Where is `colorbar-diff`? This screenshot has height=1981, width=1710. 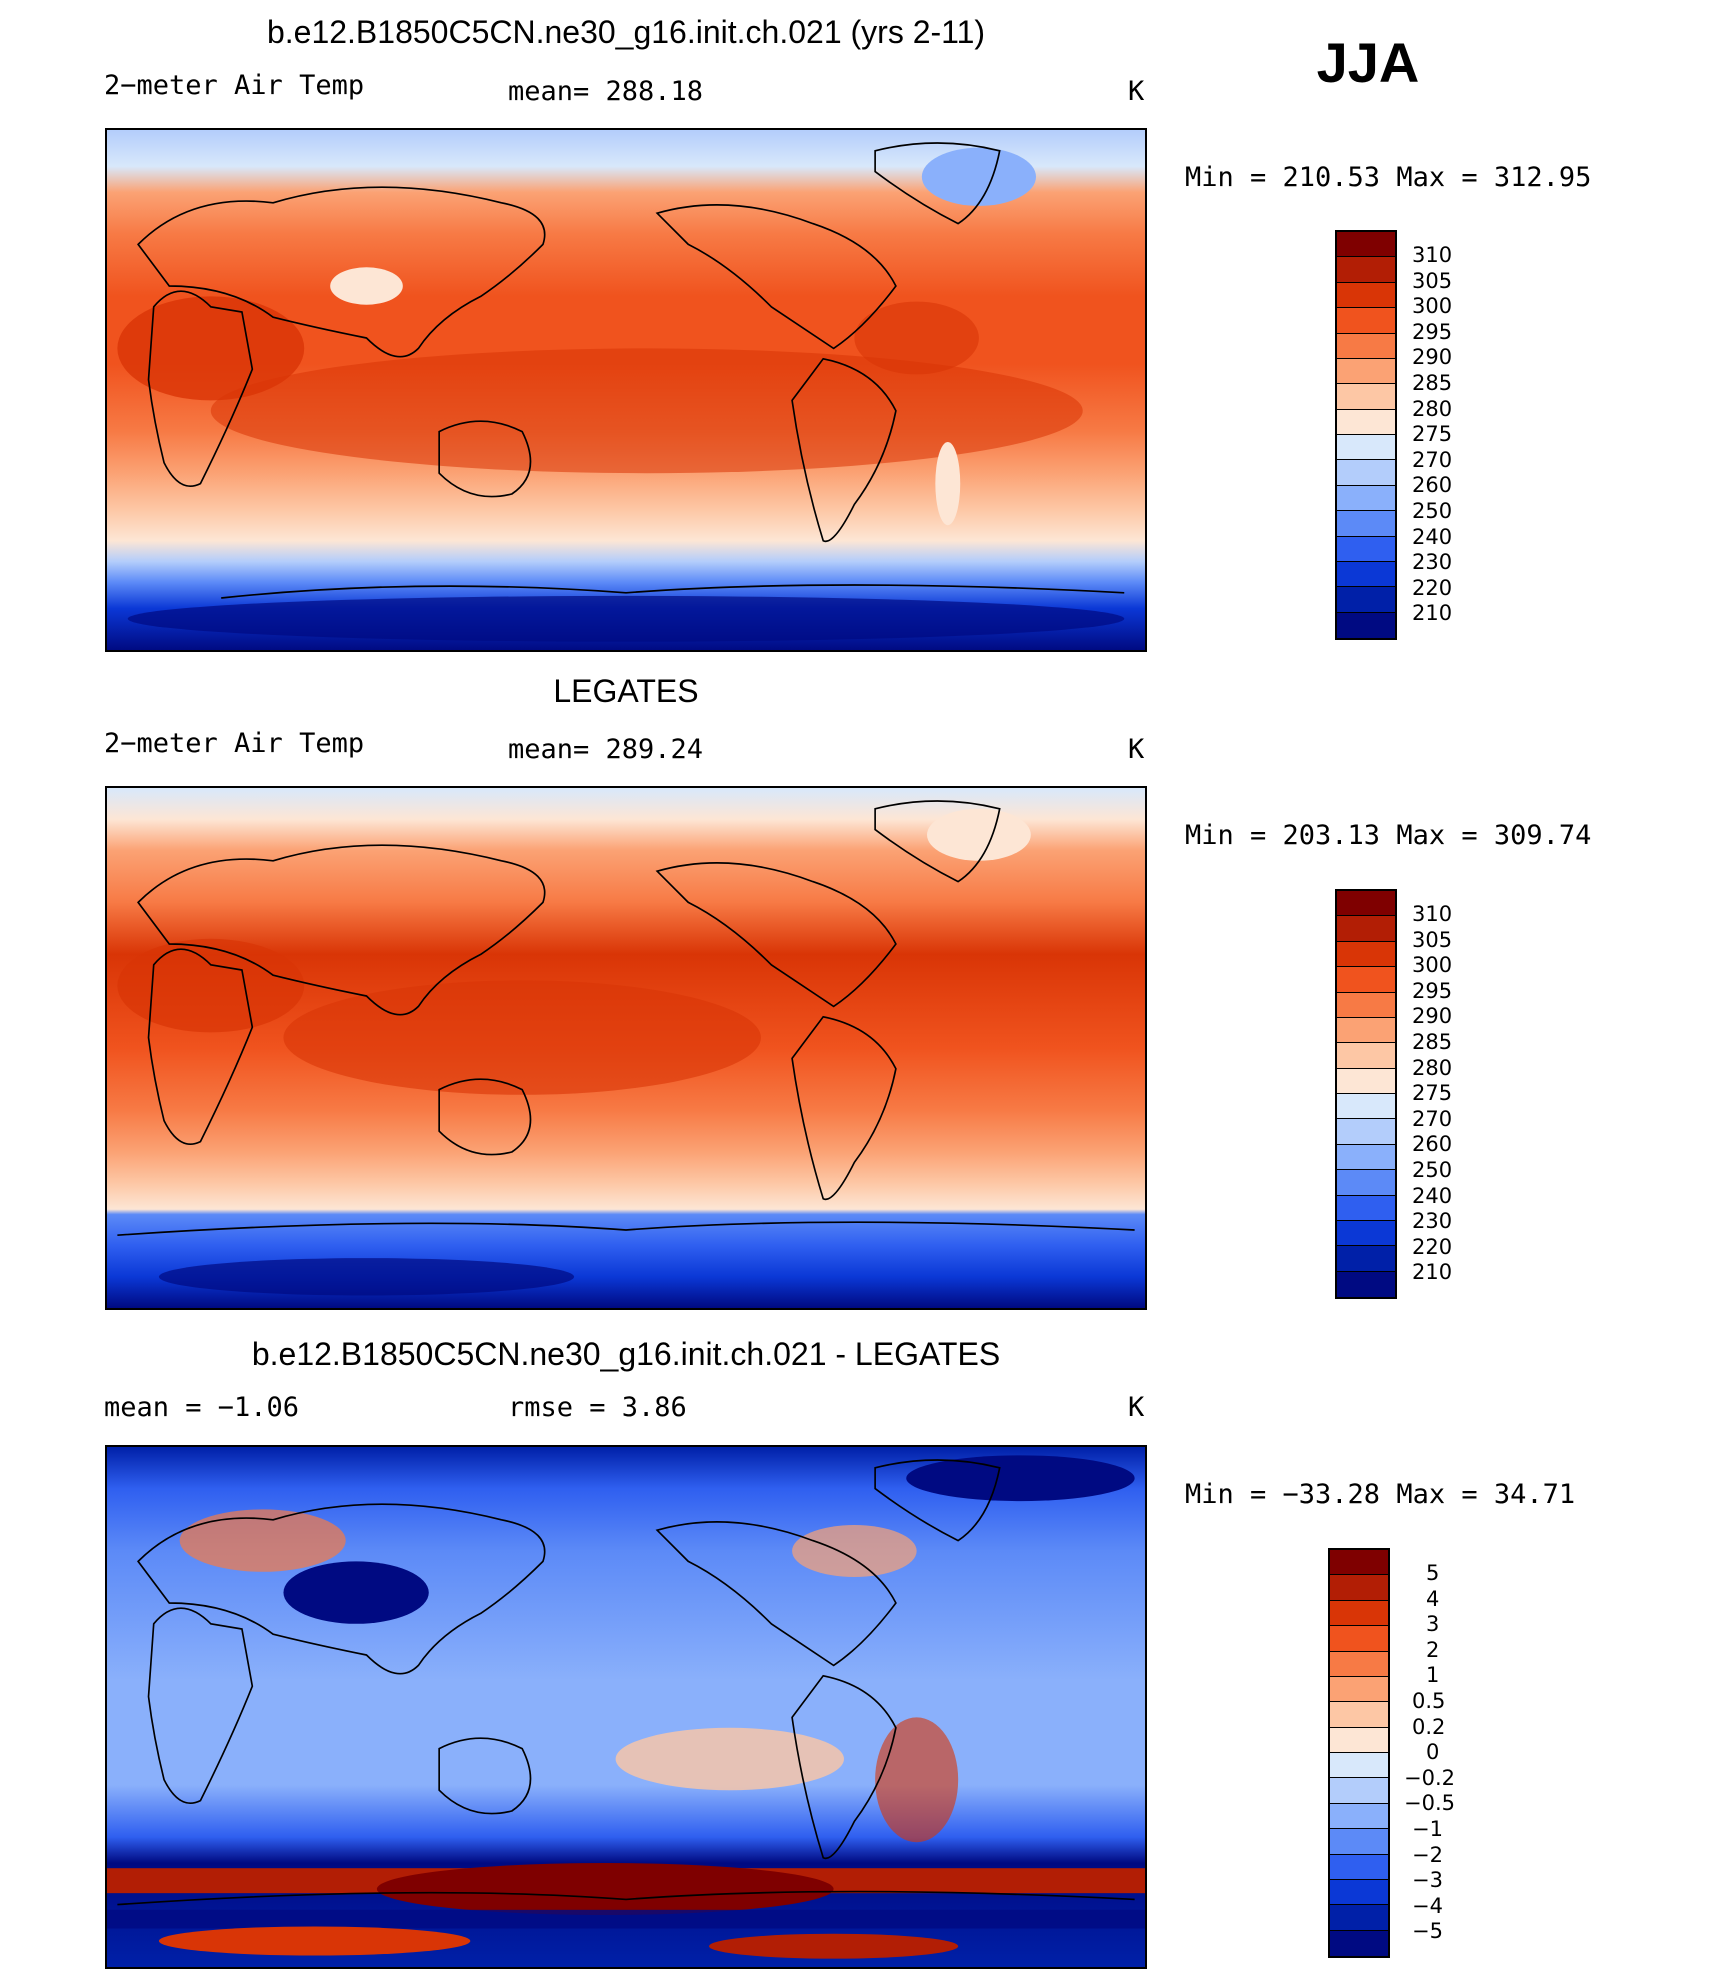 colorbar-diff is located at coordinates (1359, 1753).